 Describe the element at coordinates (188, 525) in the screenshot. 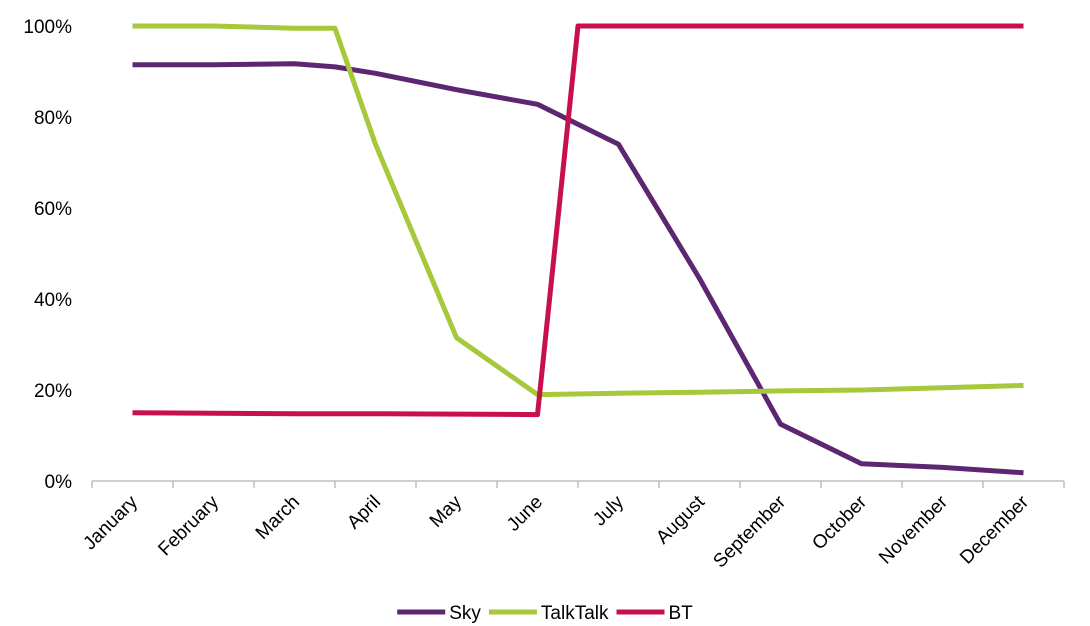

I see `x-tick-label: February` at that location.